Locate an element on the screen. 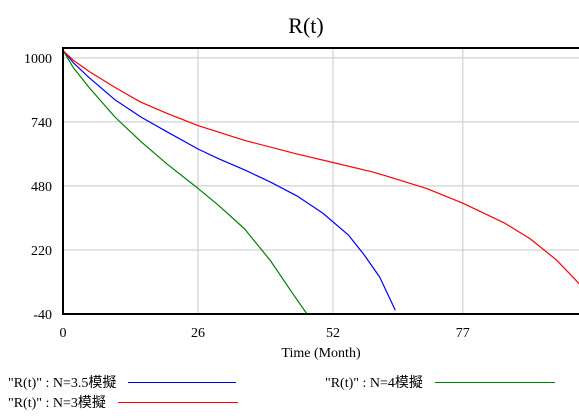 The image size is (579, 418). legend-item: "R(t)" : N=4模擬 is located at coordinates (440, 382).